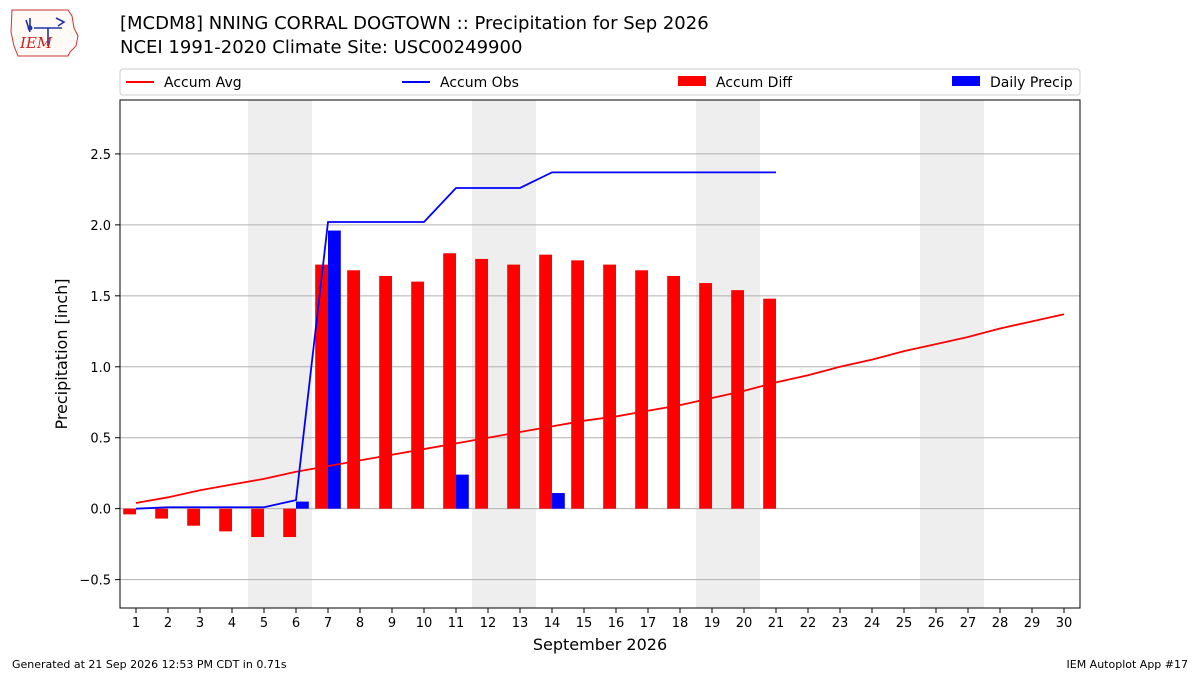 Image resolution: width=1200 pixels, height=675 pixels. Describe the element at coordinates (600, 644) in the screenshot. I see `x-axis-label: September 2026` at that location.